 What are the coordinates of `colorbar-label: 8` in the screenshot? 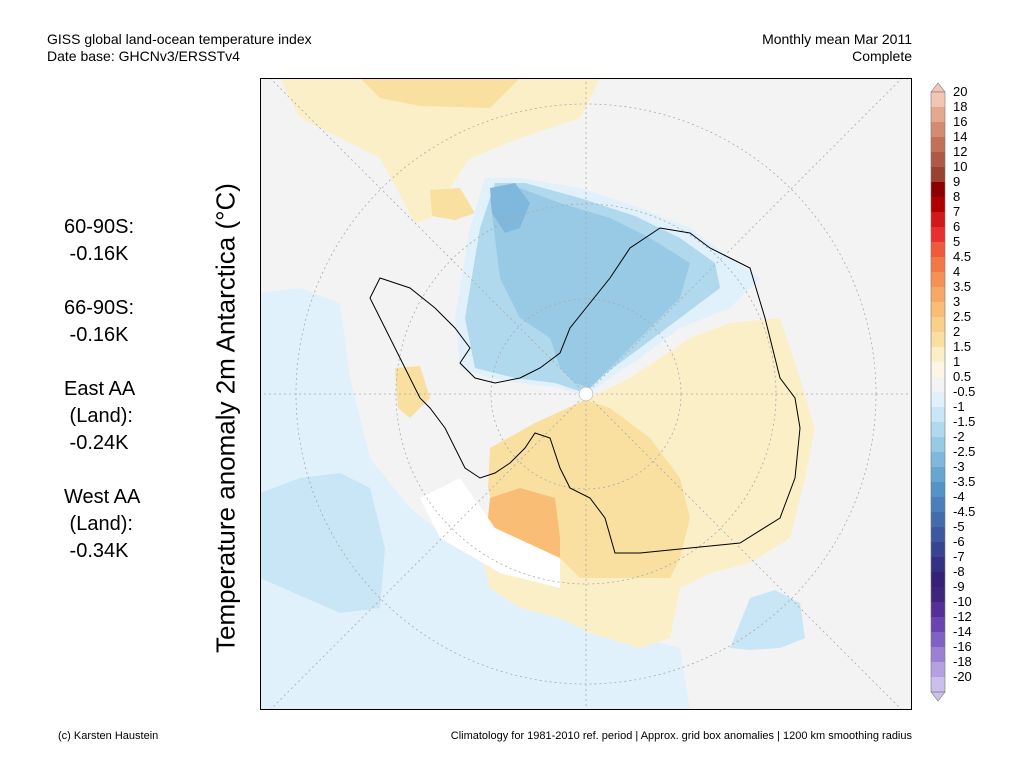 It's located at (956, 196).